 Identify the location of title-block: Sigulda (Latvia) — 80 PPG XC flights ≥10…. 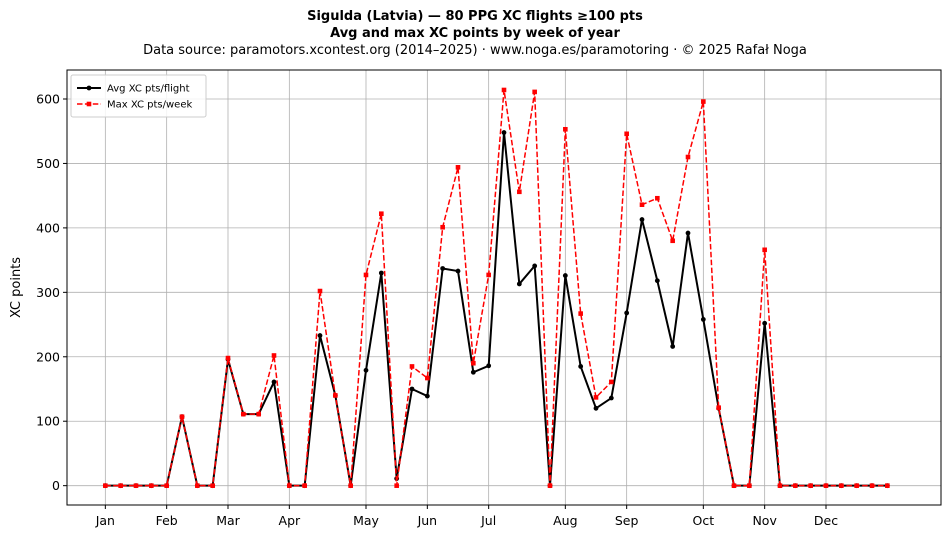
(475, 34).